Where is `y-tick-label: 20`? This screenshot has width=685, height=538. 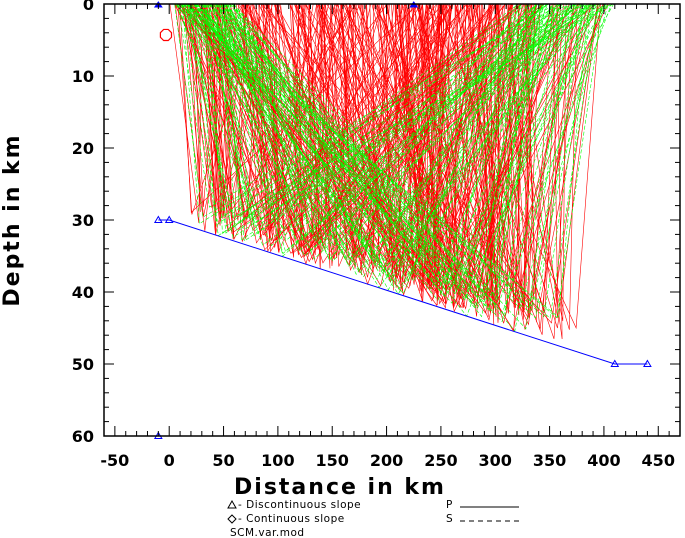 y-tick-label: 20 is located at coordinates (83, 148).